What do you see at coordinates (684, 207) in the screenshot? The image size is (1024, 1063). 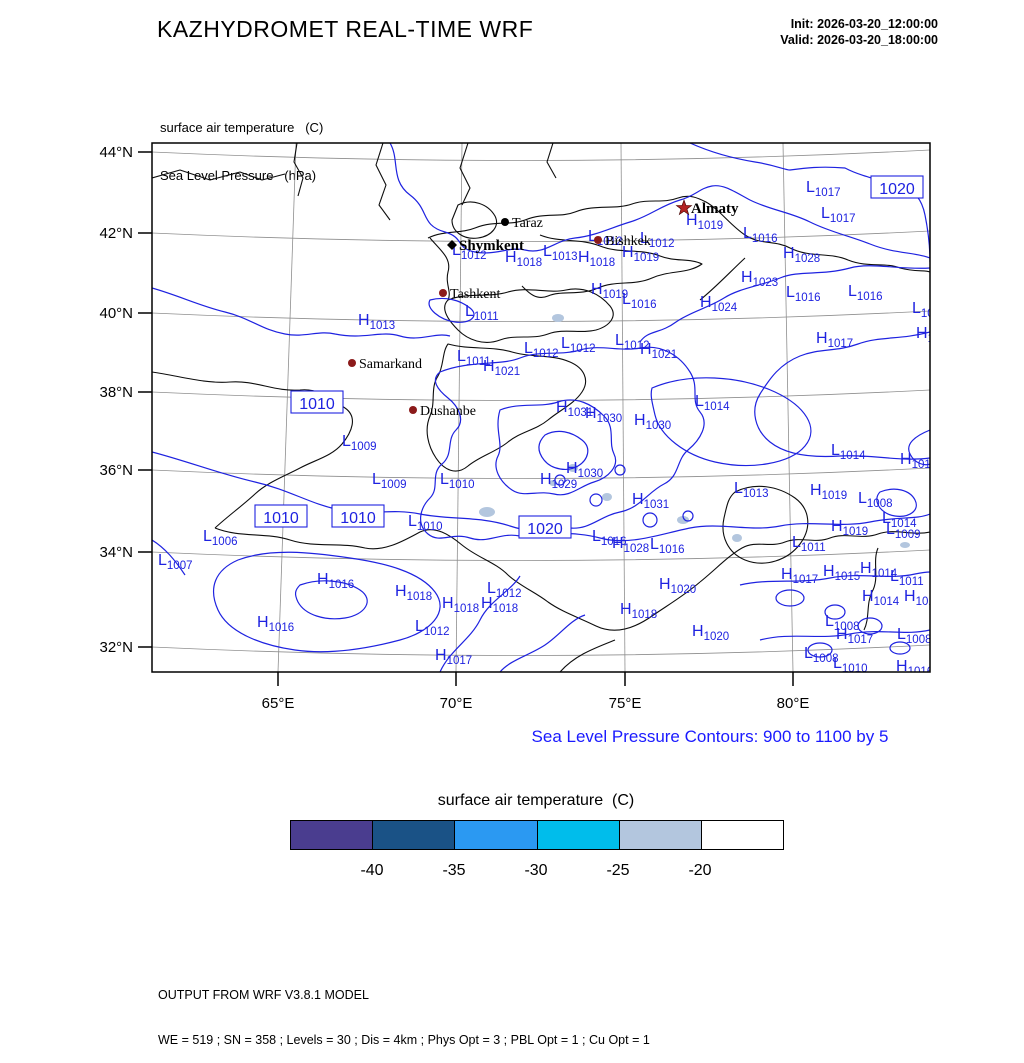 I see `city-marker-star` at bounding box center [684, 207].